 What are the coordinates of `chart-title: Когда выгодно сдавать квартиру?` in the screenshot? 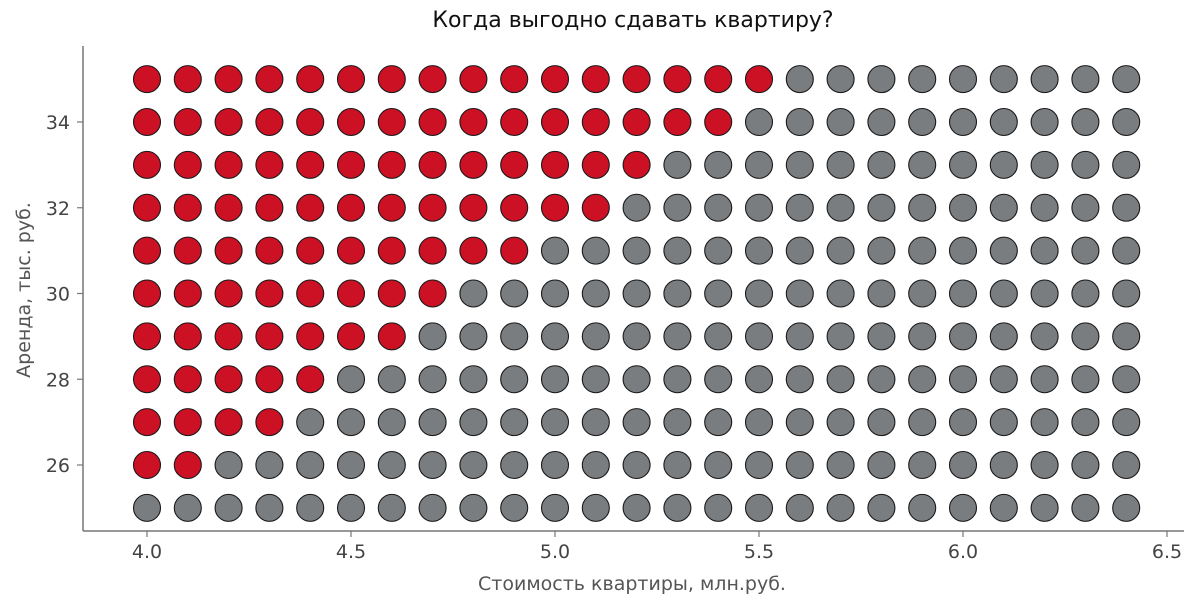 It's located at (633, 20).